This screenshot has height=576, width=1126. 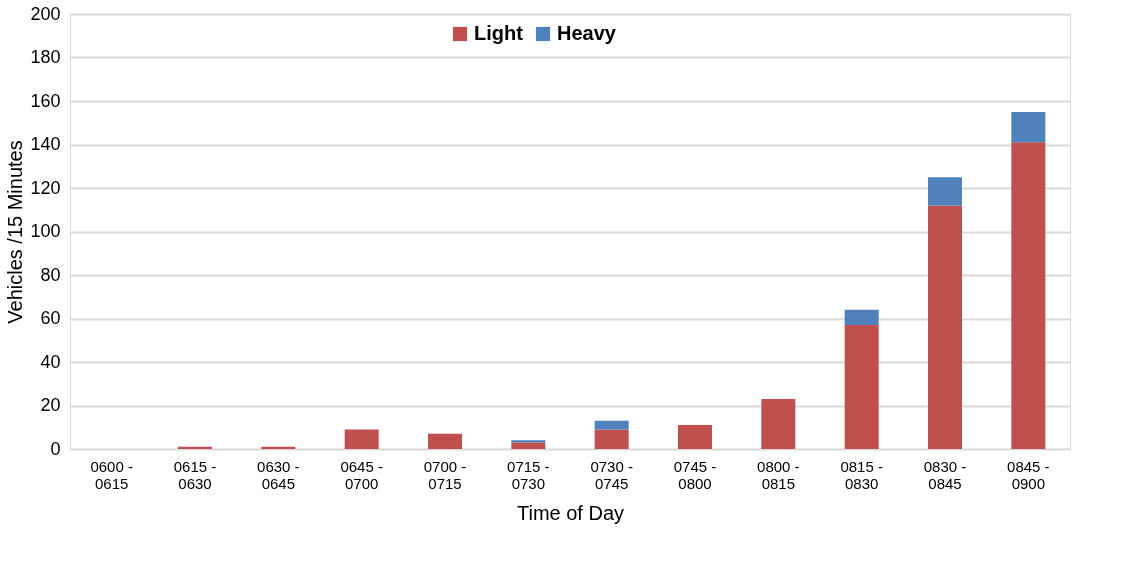 I want to click on y-tick-label: 0, so click(x=55, y=448).